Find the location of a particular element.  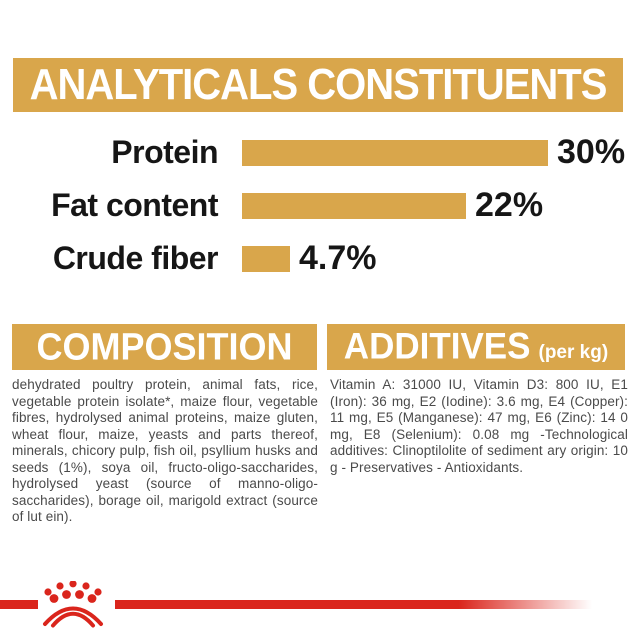

chart-row: Crude fiber 4.7% is located at coordinates (320, 258).